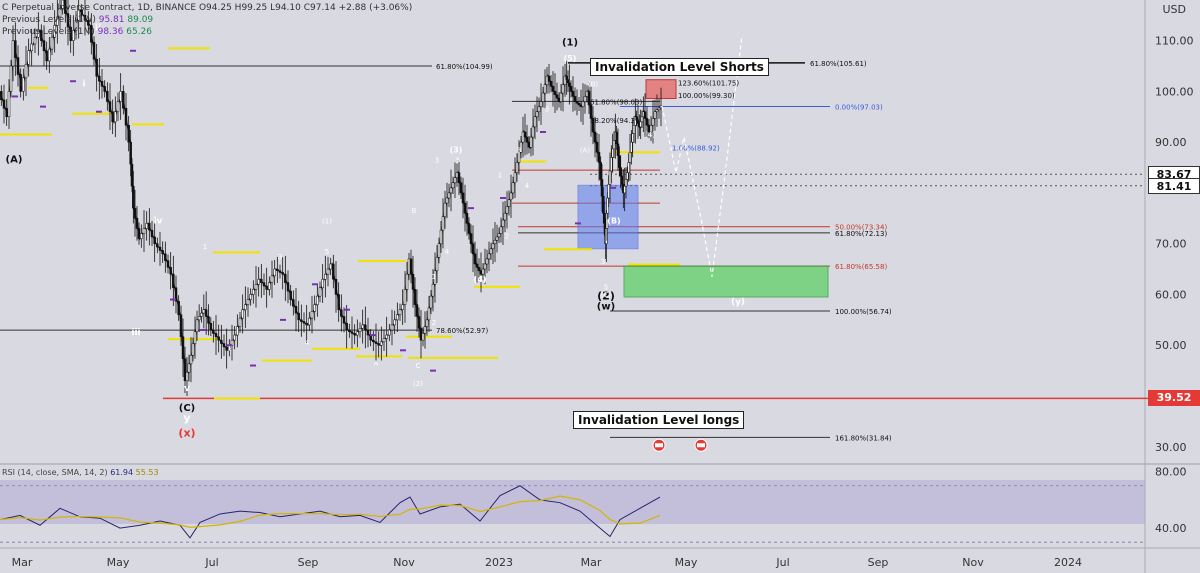 This screenshot has height=573, width=1200. I want to click on fib-level-label: 61.80%(72.13), so click(861, 234).